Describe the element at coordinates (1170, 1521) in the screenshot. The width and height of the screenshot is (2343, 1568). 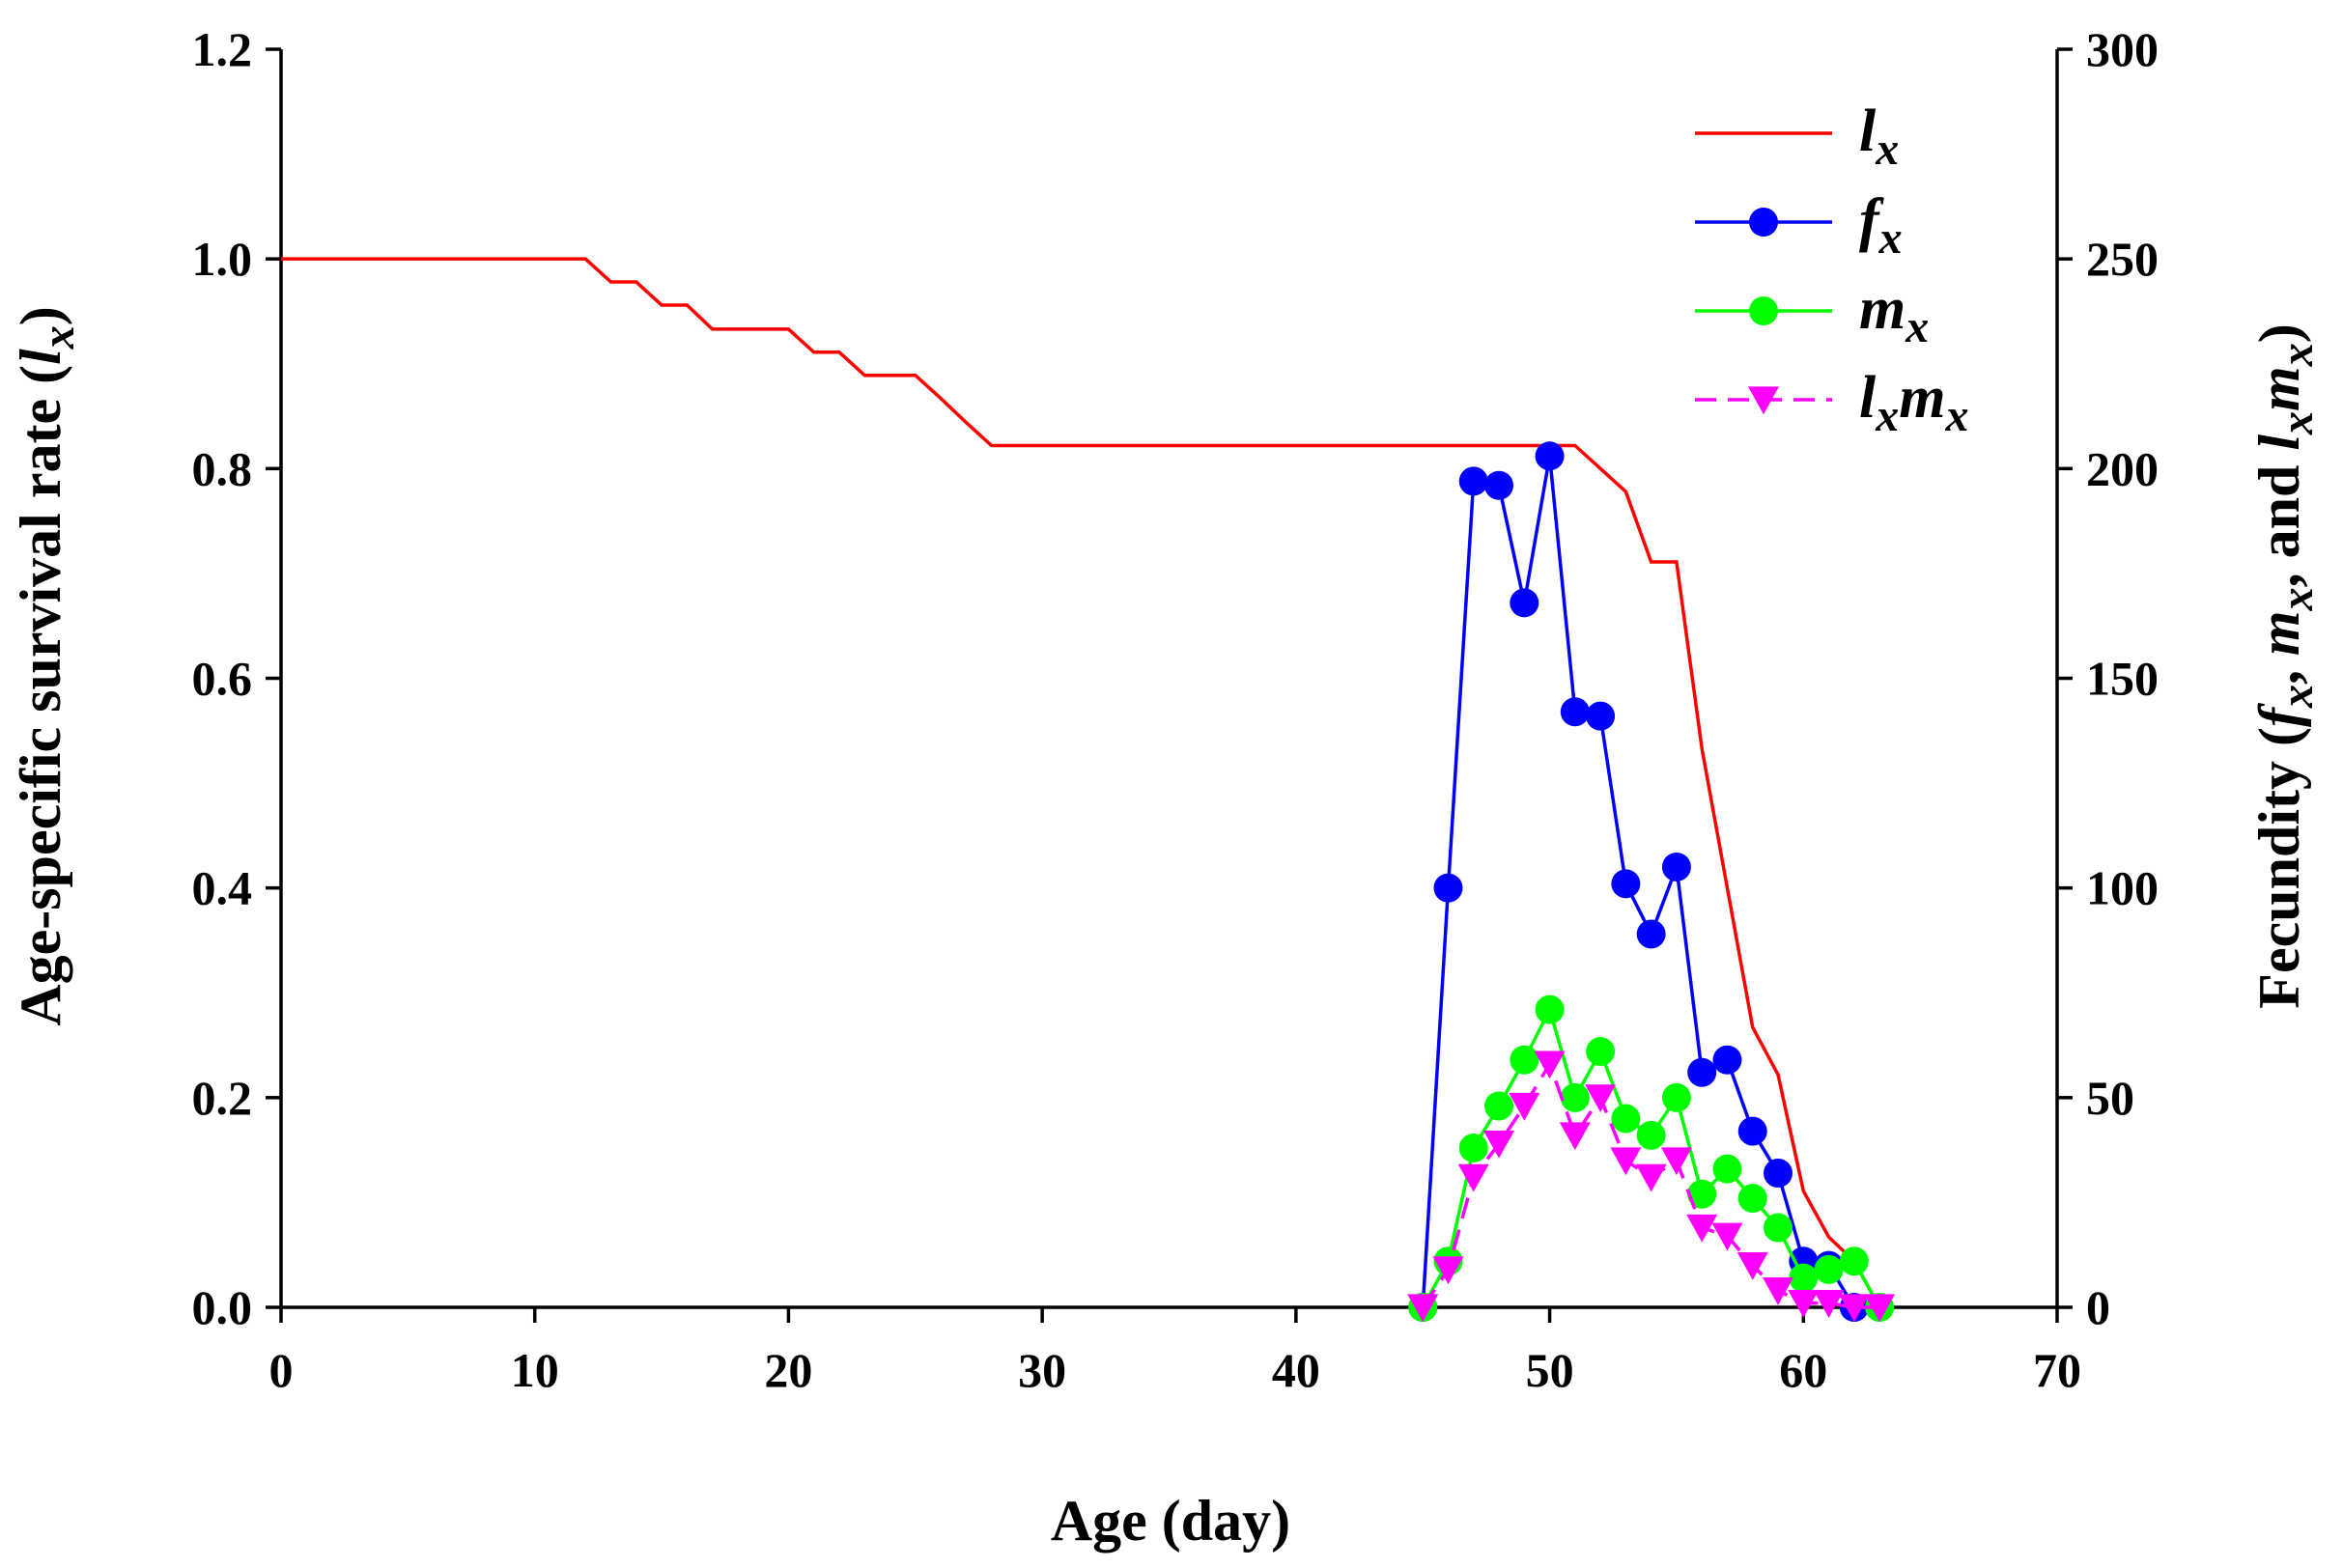
I see `x-axis-title: Age (day)` at that location.